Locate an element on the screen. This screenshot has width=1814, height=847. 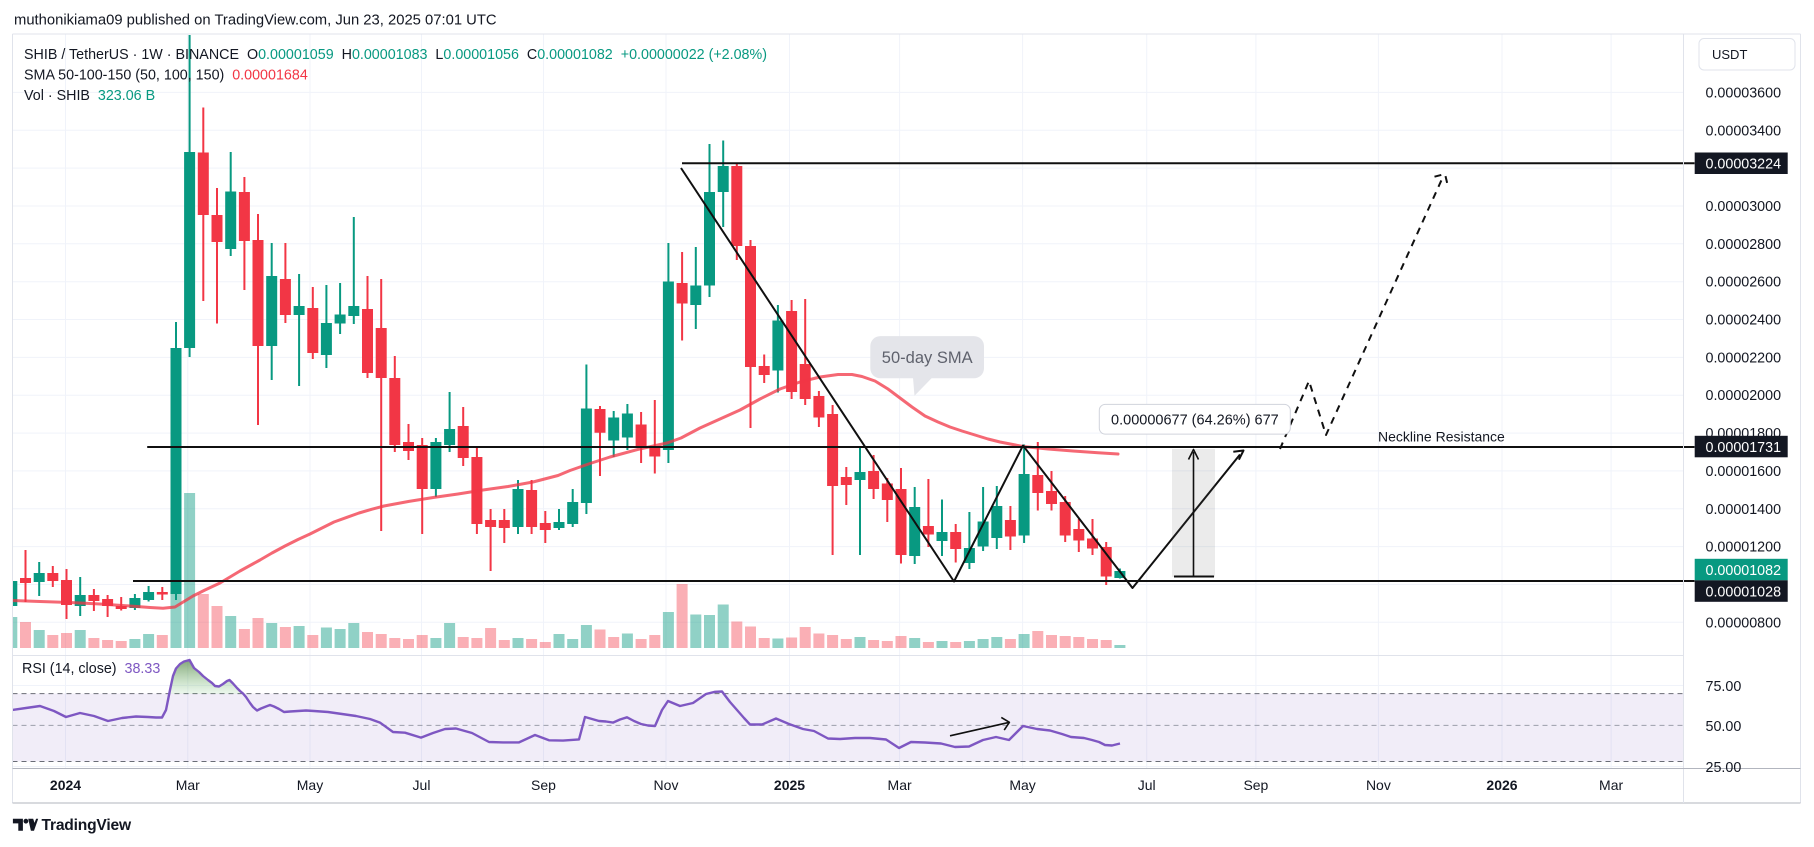
svg-text: 0.00002000 is located at coordinates (1744, 396).